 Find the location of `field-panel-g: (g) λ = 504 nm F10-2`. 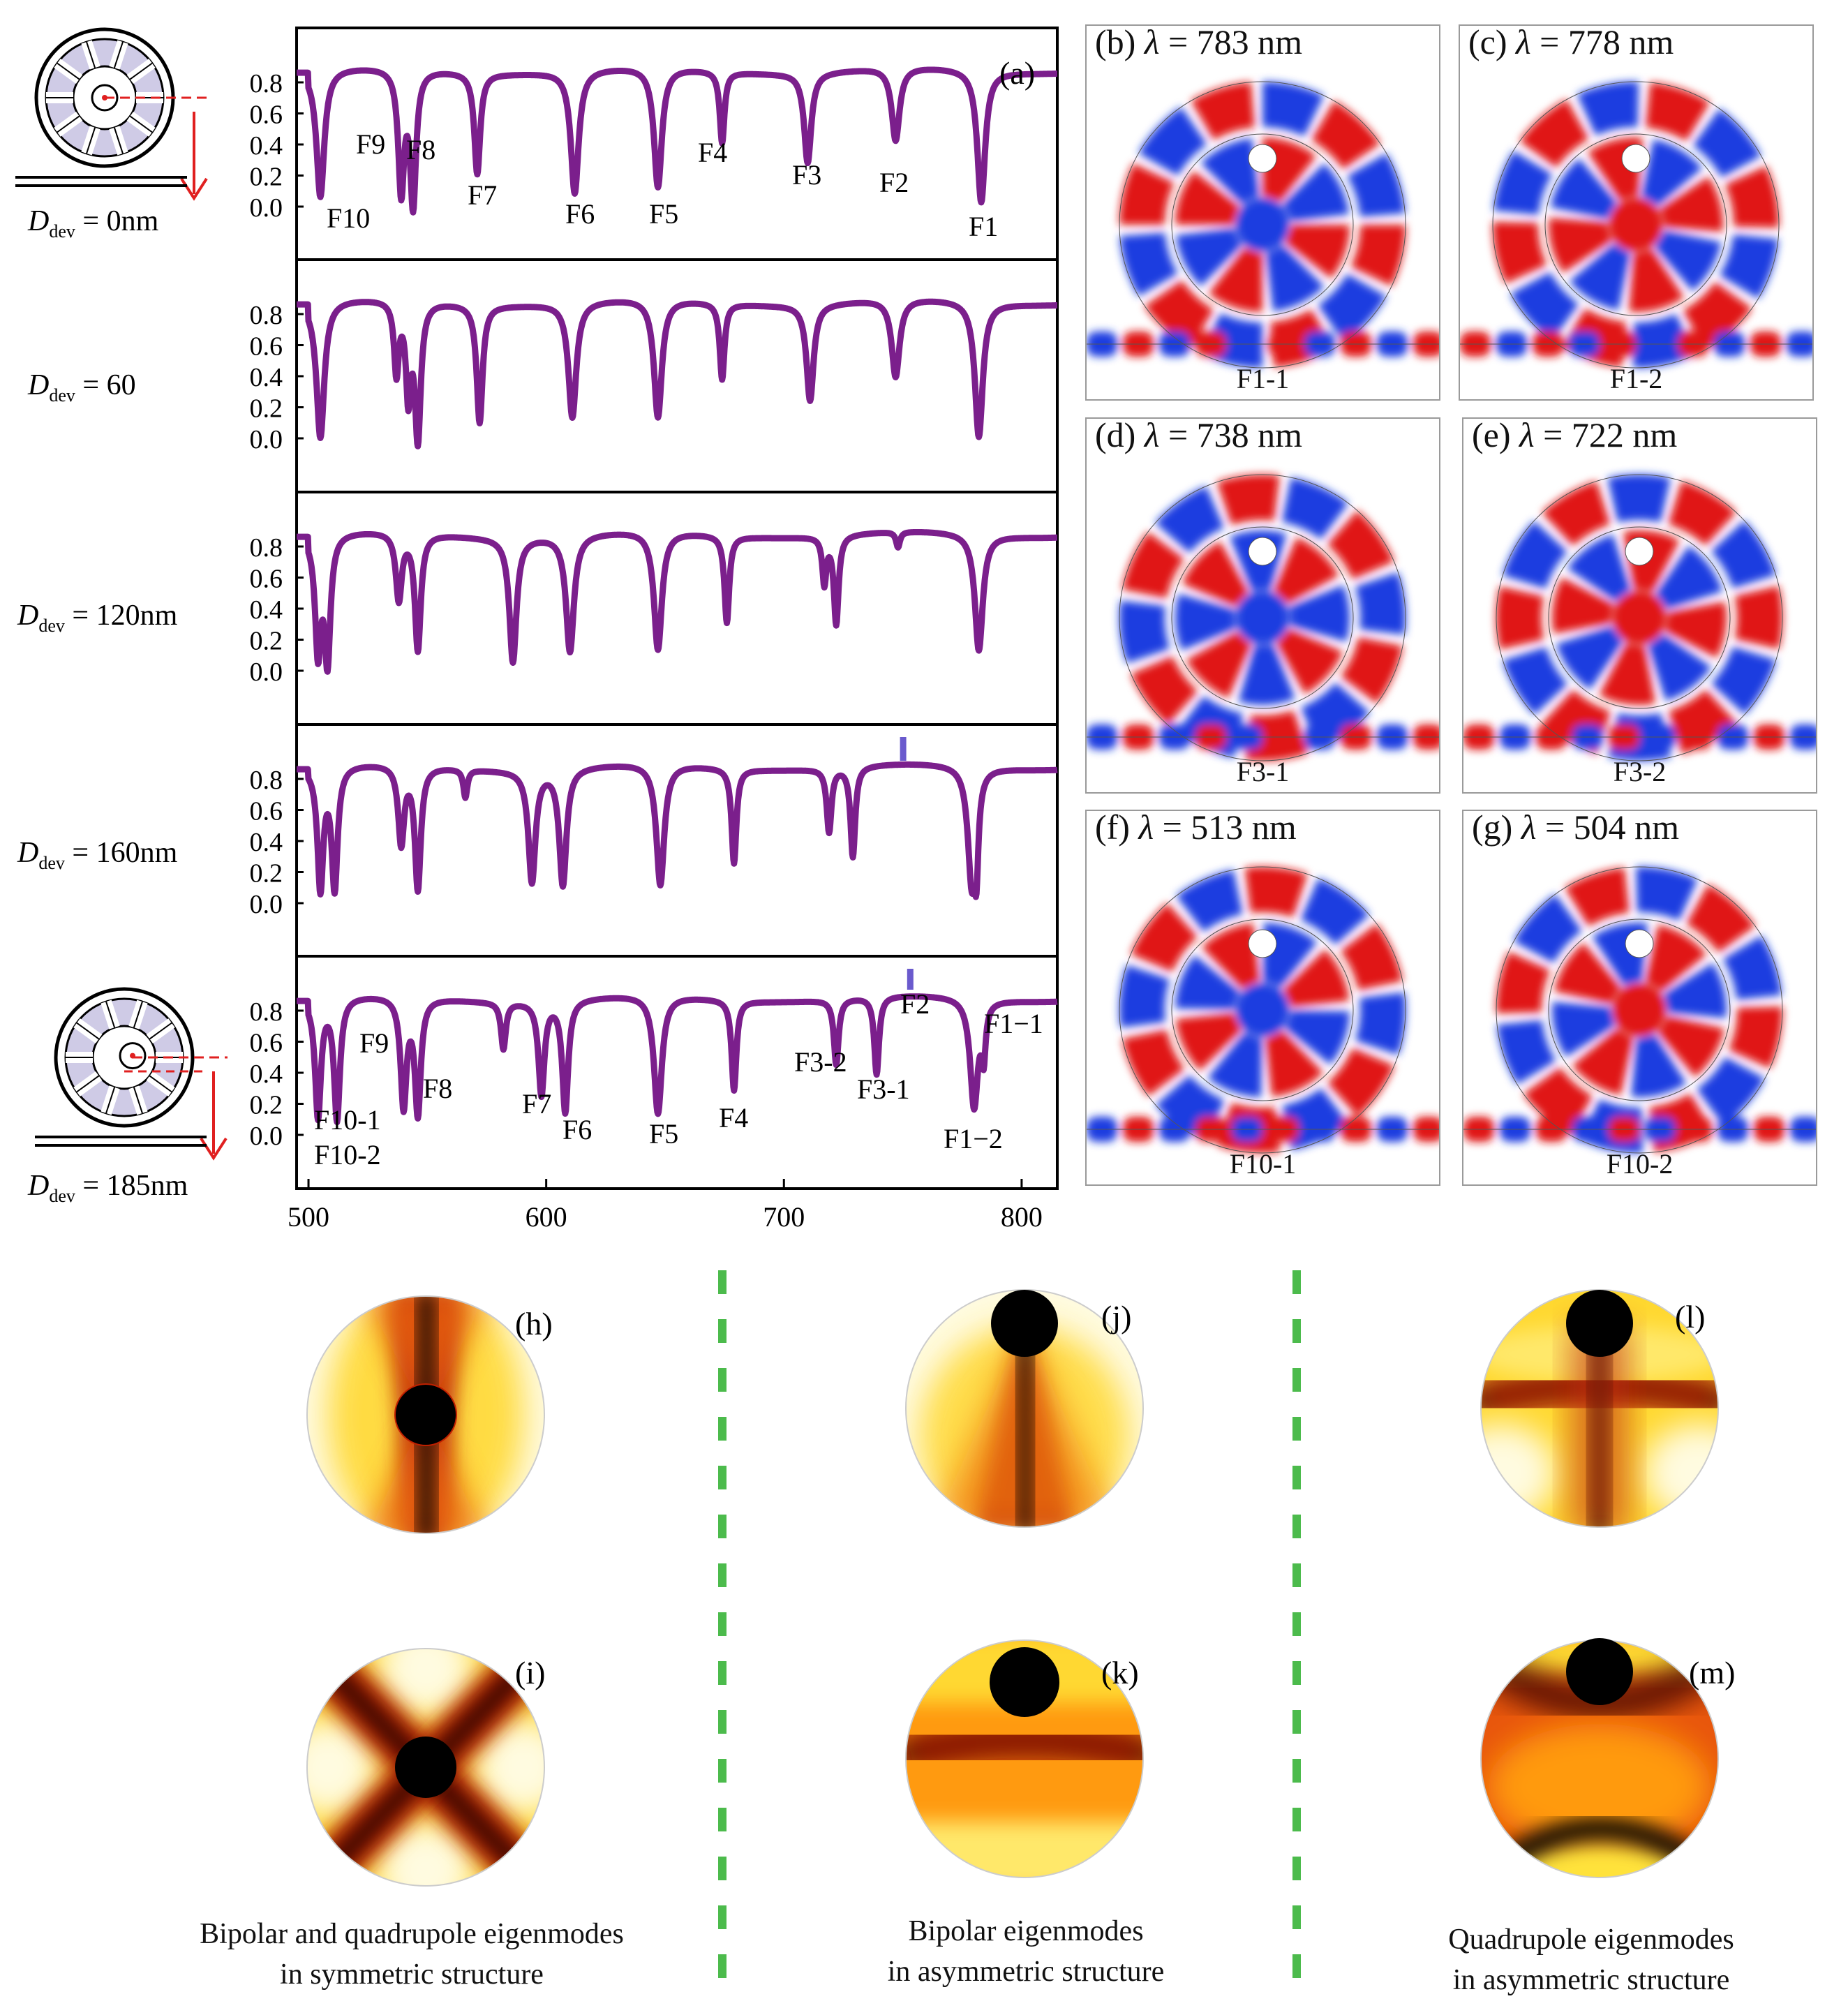

field-panel-g: (g) λ = 504 nm F10-2 is located at coordinates (1641, 997).